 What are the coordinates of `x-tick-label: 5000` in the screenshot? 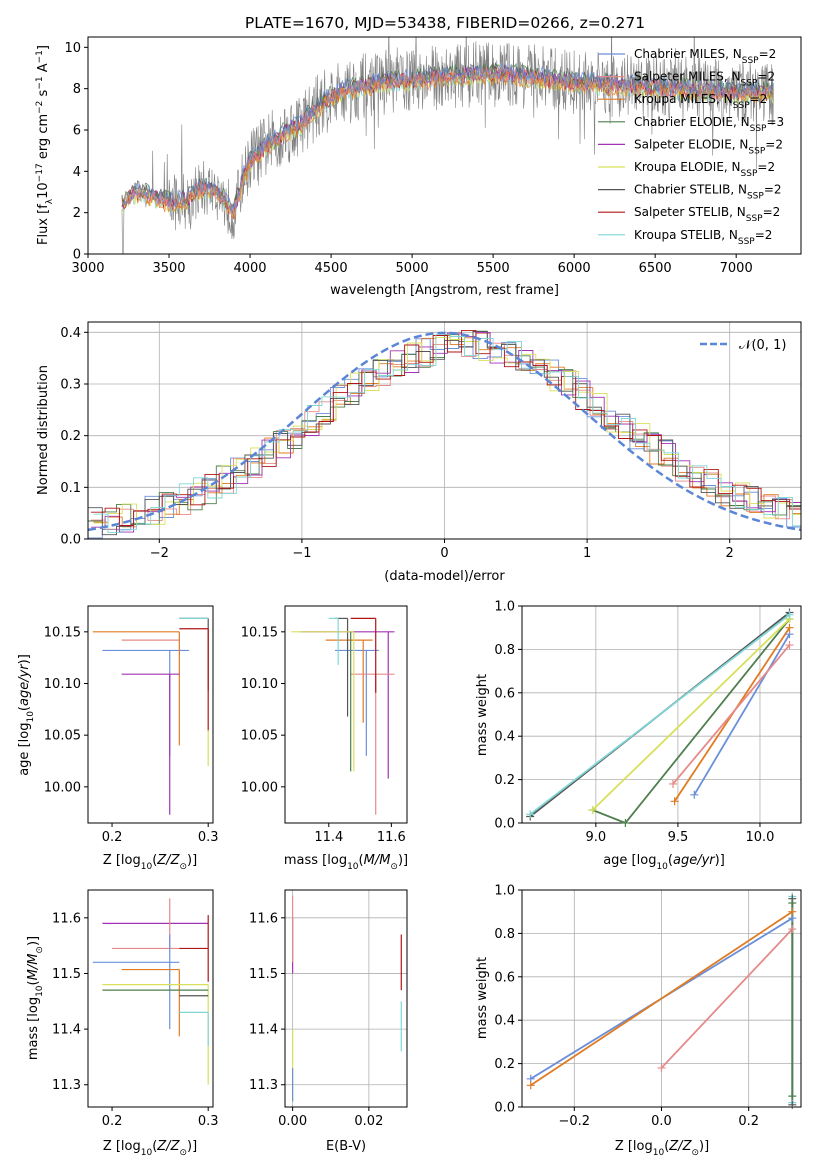 It's located at (412, 268).